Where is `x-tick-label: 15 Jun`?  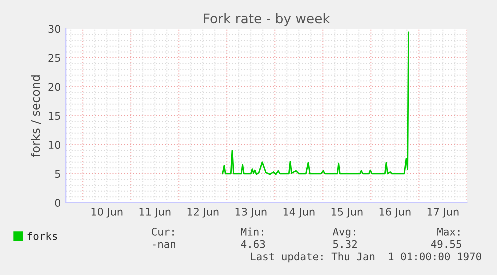
x-tick-label: 15 Jun is located at coordinates (347, 213).